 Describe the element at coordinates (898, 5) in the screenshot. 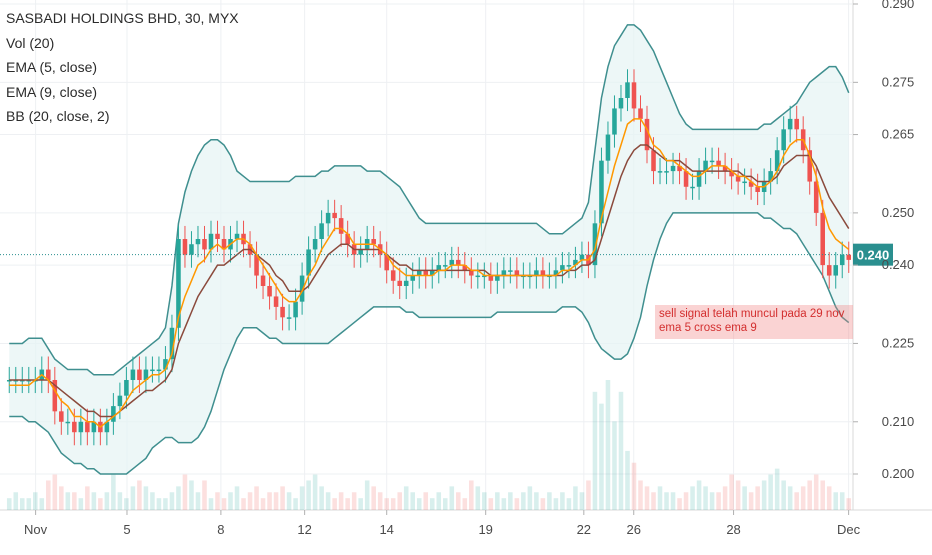

I see `y-tick-label: 0.290` at that location.